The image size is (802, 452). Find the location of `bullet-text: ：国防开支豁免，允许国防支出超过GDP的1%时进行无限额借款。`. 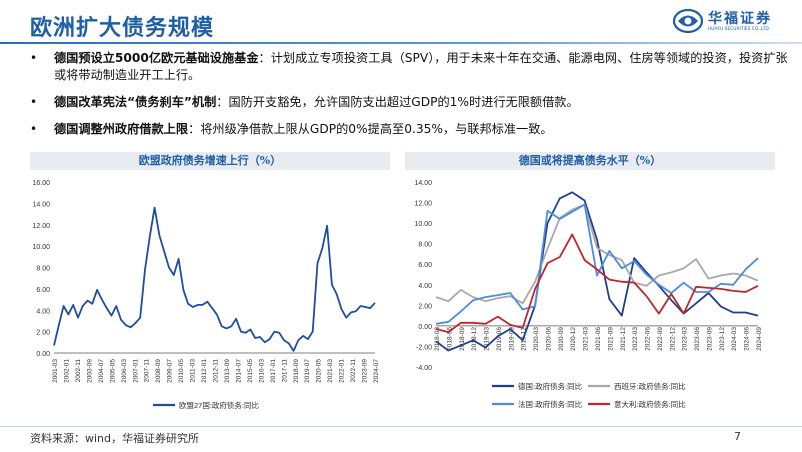

bullet-text: ：国防开支豁免，允许国防支出超过GDP的1%时进行无限额借款。 is located at coordinates (397, 102).